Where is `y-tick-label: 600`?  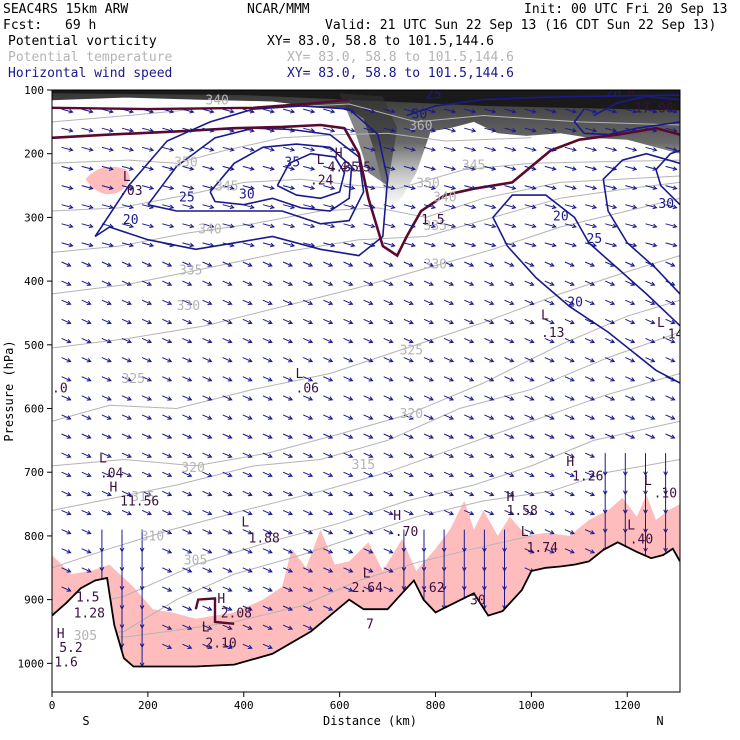 y-tick-label: 600 is located at coordinates (34, 409).